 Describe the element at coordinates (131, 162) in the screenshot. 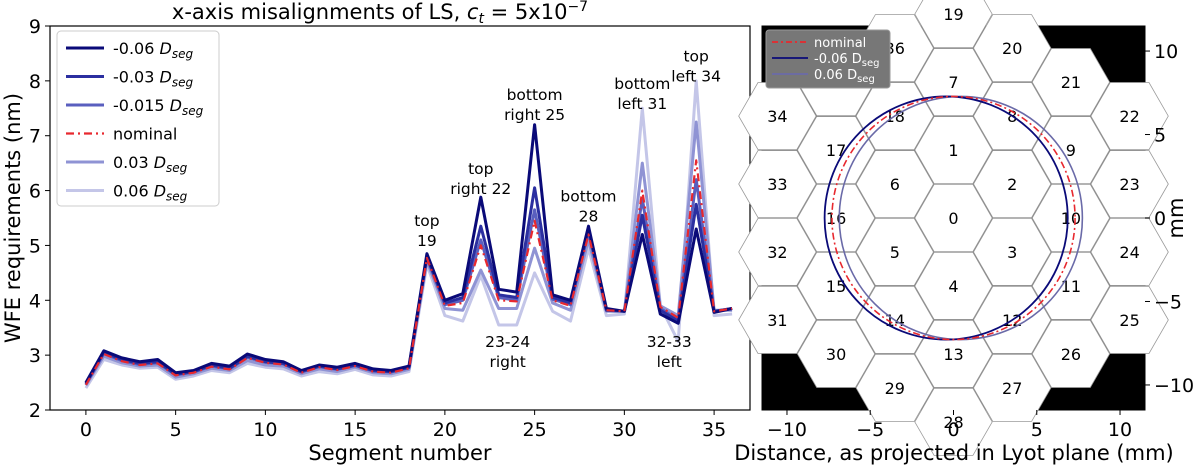

I see `legend-value: 0.03` at that location.